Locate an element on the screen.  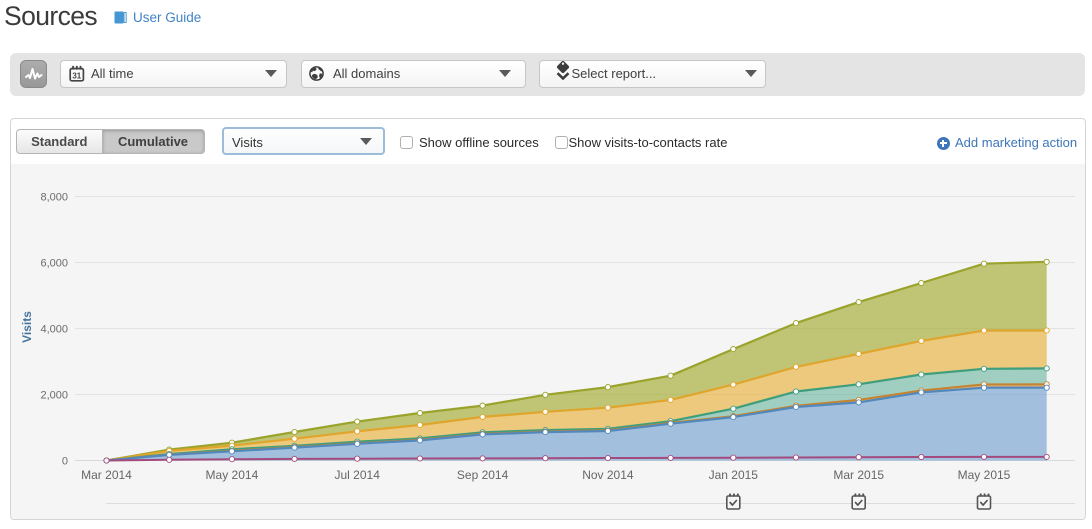
svg-text: May 2014 is located at coordinates (232, 475).